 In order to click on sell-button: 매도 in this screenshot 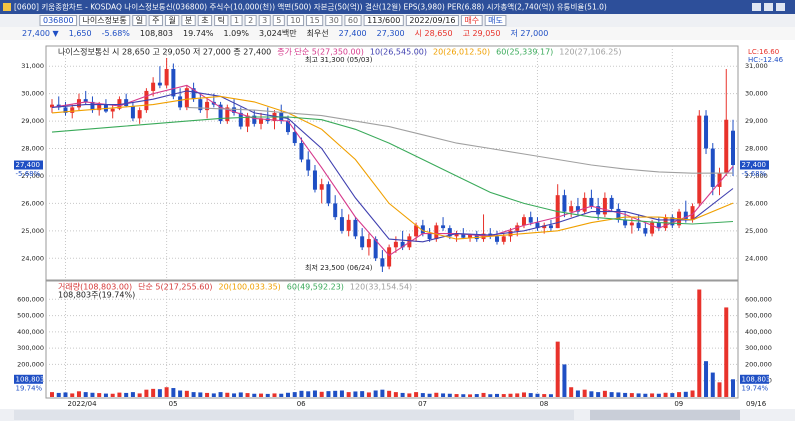, I will do `click(495, 20)`.